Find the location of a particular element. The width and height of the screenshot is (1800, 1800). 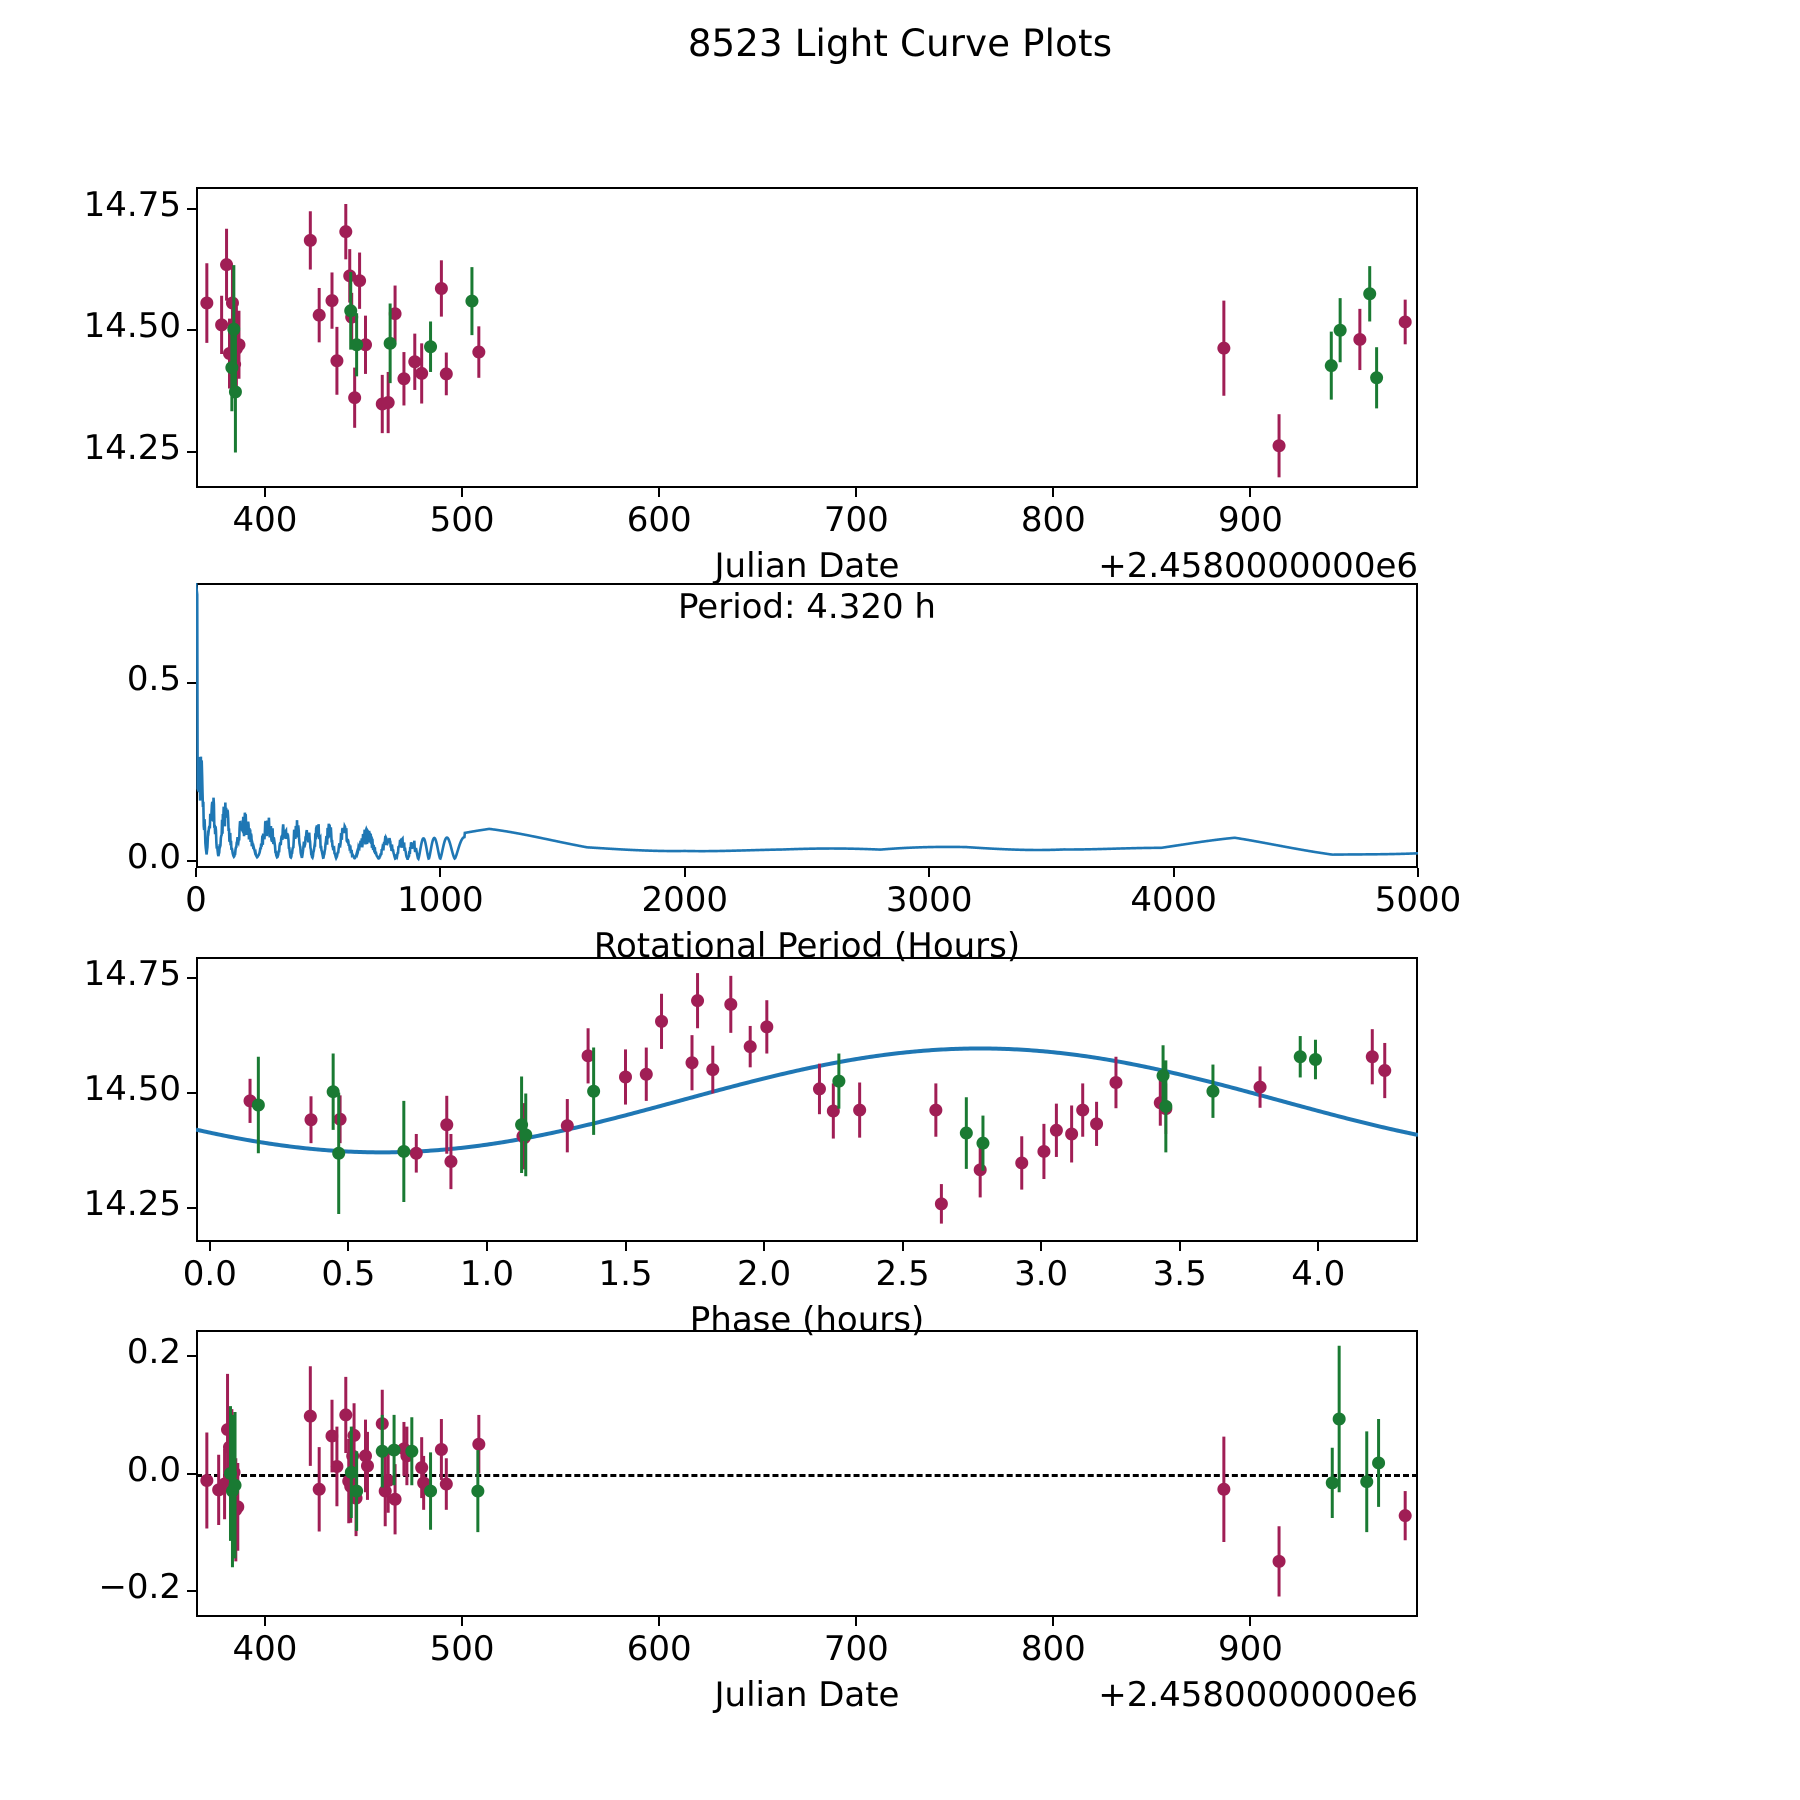

x-tick-label: 3.0 is located at coordinates (1041, 1274).